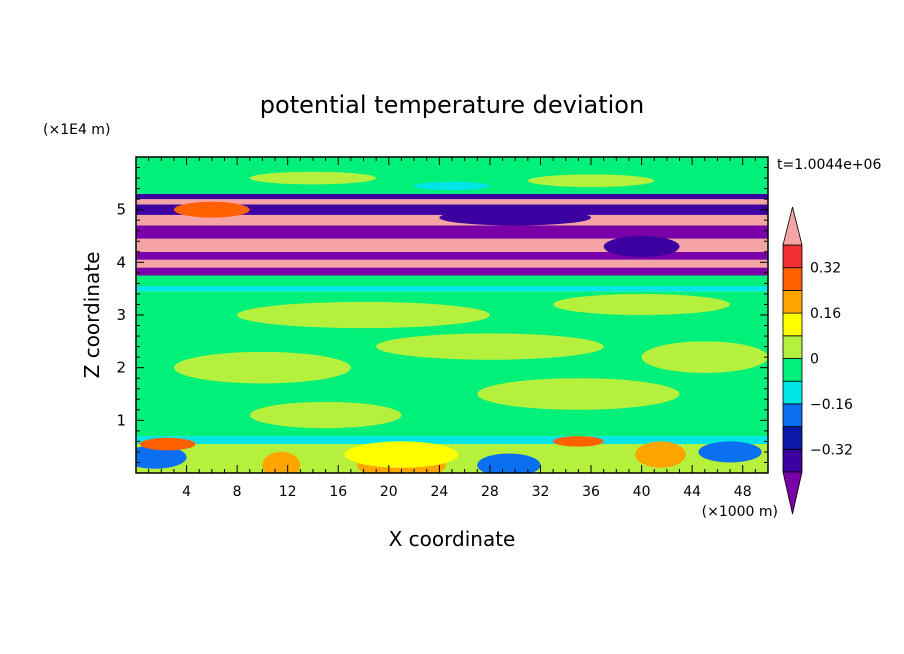 The image size is (904, 654). I want to click on colorbar-label: −0.16, so click(831, 405).